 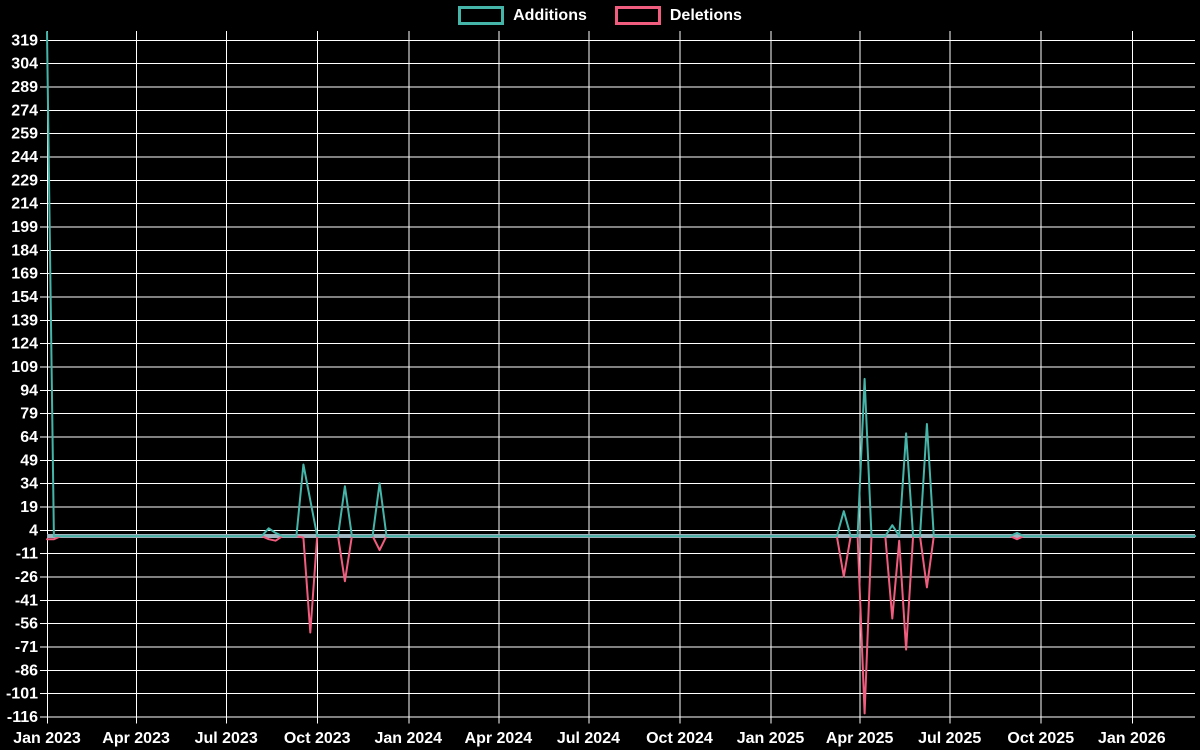 What do you see at coordinates (27, 554) in the screenshot?
I see `y-tick-label: -11` at bounding box center [27, 554].